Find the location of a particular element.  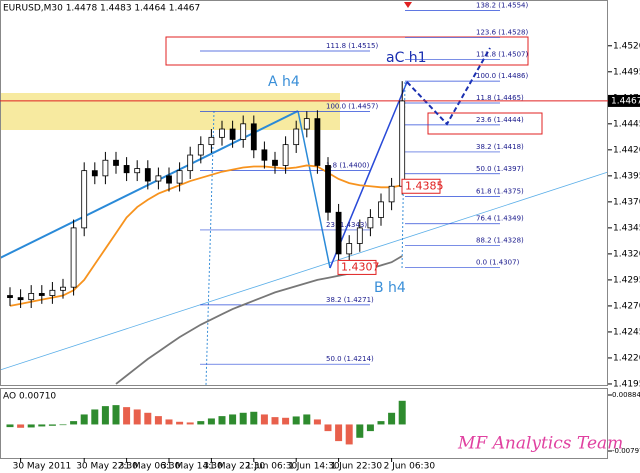

fib-label: 111.8 (1.4515) is located at coordinates (352, 46).